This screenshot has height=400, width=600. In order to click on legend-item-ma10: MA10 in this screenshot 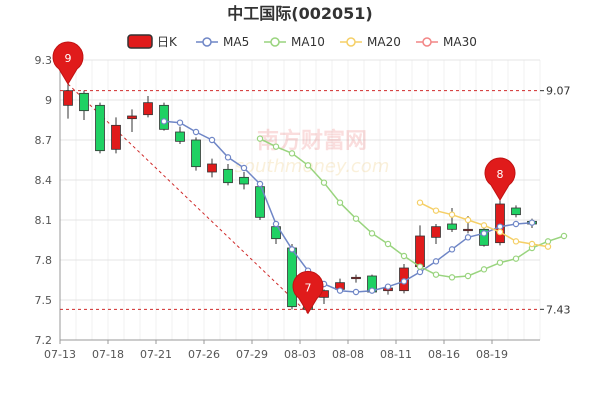, I will do `click(294, 42)`.